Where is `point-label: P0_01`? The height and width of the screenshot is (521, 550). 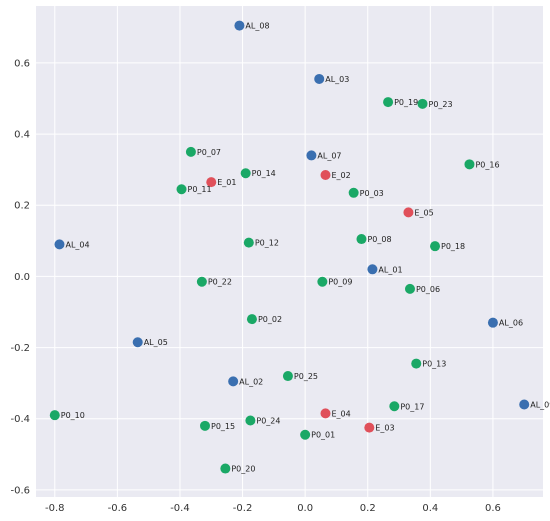 point-label: P0_01 is located at coordinates (323, 435).